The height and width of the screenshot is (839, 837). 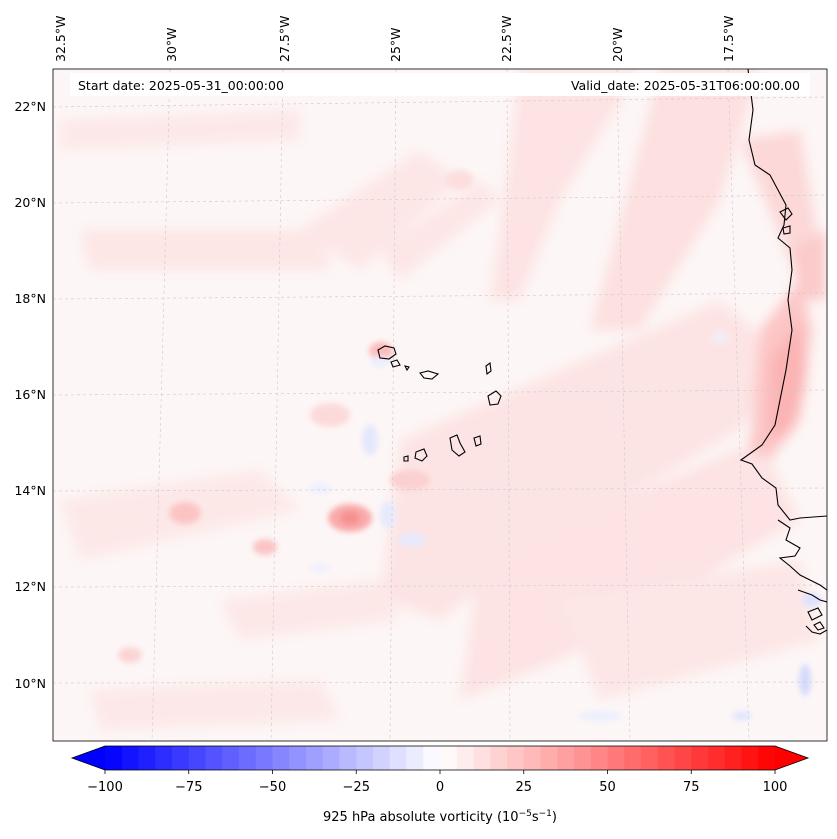 What do you see at coordinates (30, 106) in the screenshot?
I see `lat-label-22n: 22°N` at bounding box center [30, 106].